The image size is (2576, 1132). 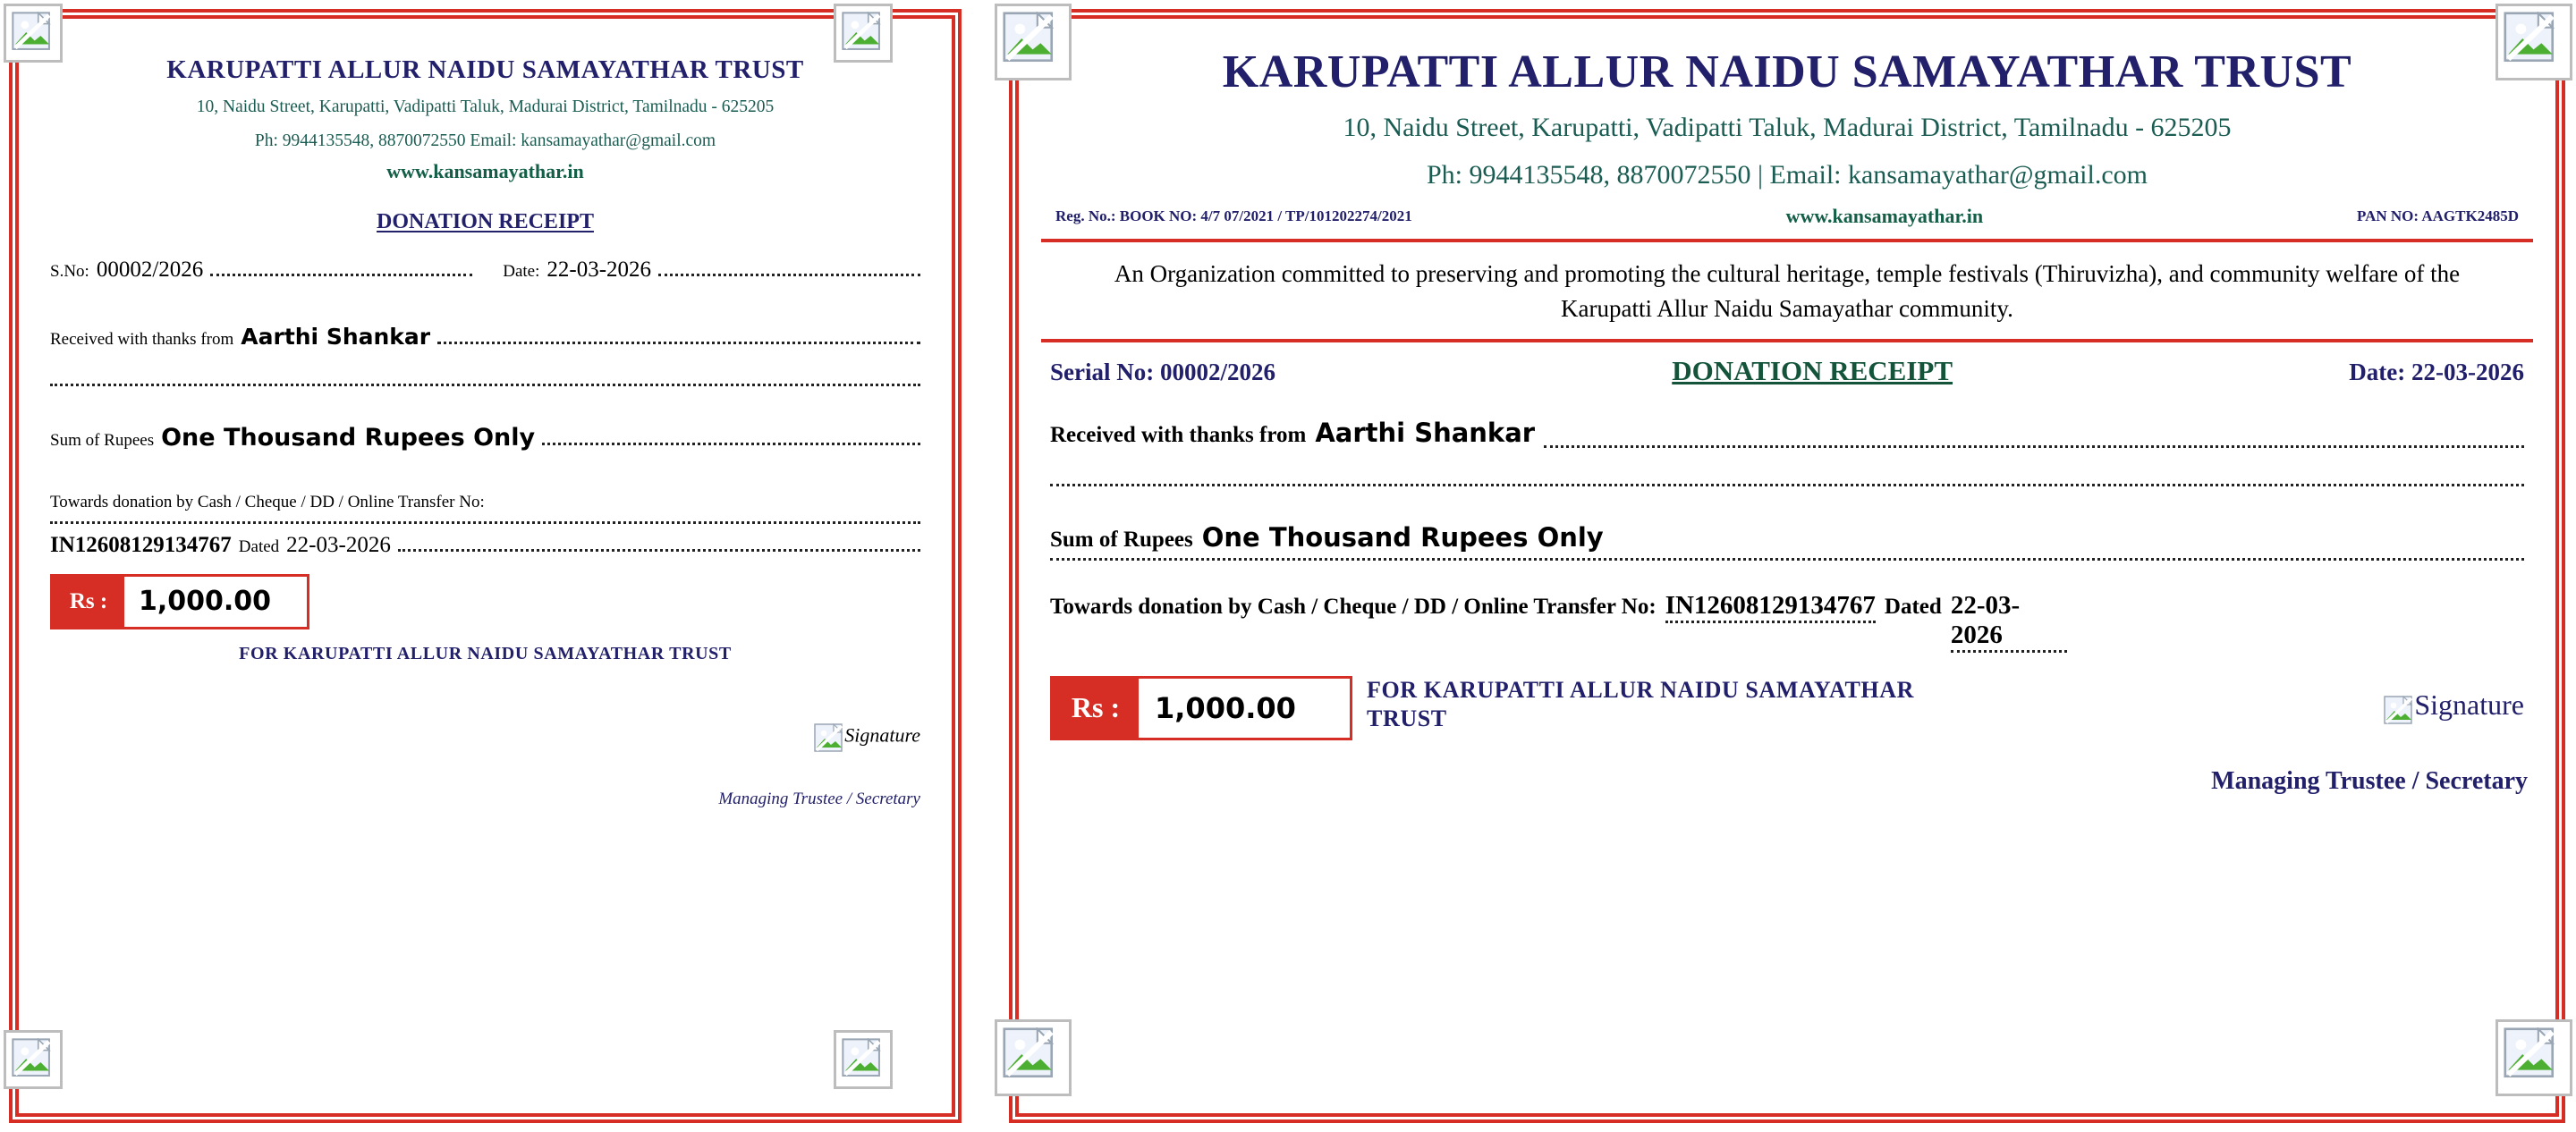 I want to click on received-value-left: Aarthi Shankar, so click(x=336, y=336).